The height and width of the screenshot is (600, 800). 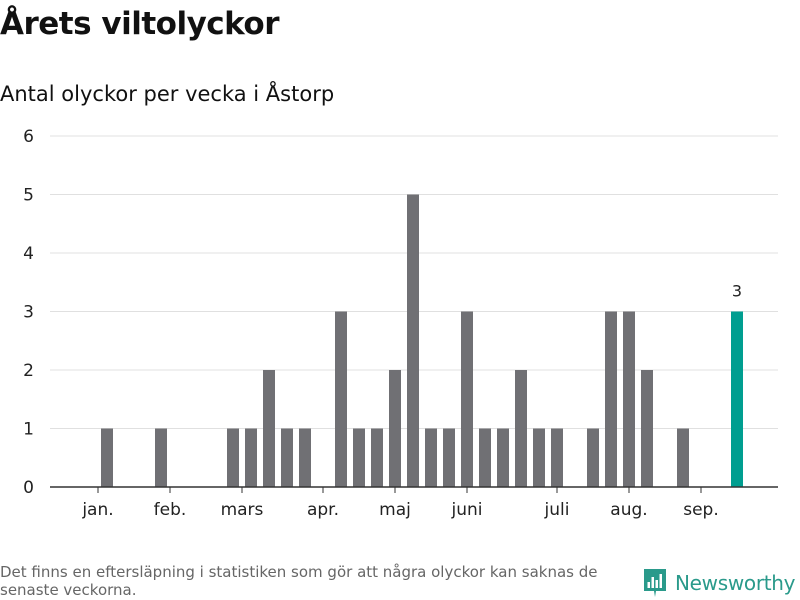 What do you see at coordinates (395, 510) in the screenshot?
I see `x-tick-label: maj` at bounding box center [395, 510].